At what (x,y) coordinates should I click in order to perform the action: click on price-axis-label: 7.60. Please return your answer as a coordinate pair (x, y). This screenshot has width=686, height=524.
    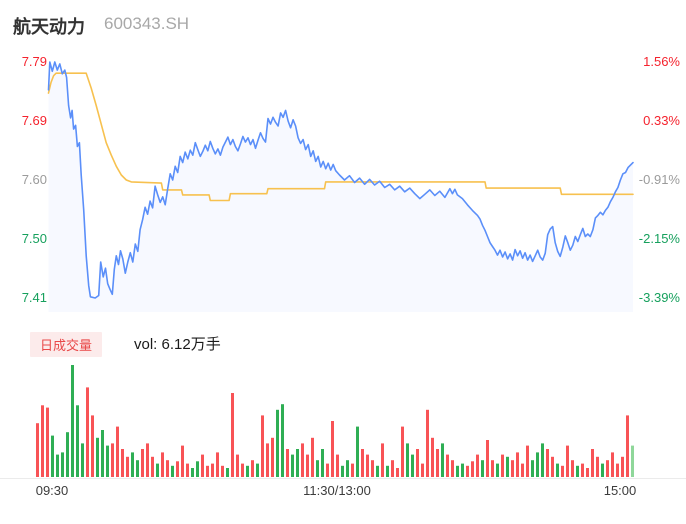
    Looking at the image, I should click on (34, 179).